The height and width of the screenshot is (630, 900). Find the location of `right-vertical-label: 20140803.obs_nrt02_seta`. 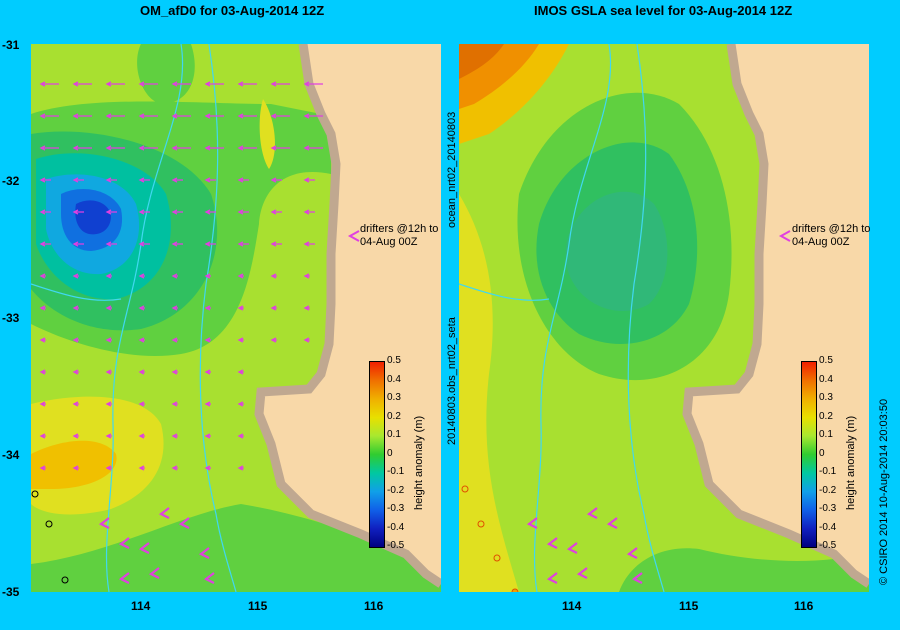

right-vertical-label: 20140803.obs_nrt02_seta is located at coordinates (452, 381).